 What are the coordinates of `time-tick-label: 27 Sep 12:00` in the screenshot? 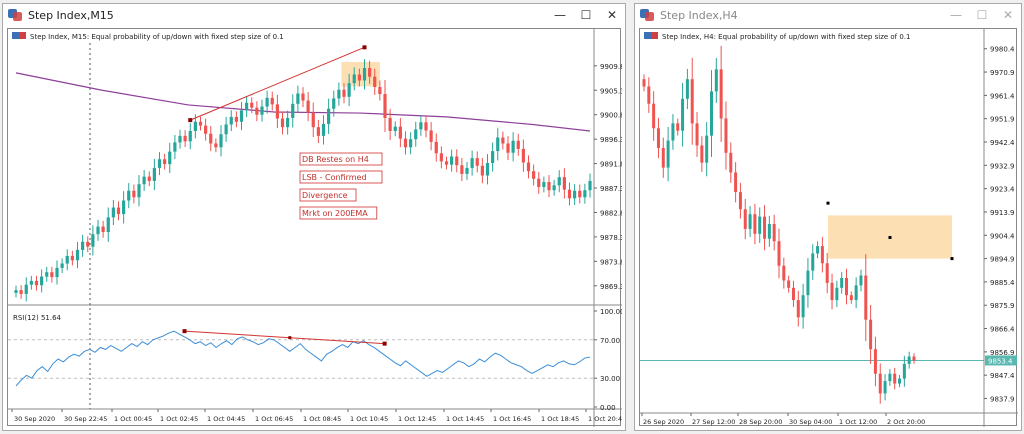 It's located at (713, 422).